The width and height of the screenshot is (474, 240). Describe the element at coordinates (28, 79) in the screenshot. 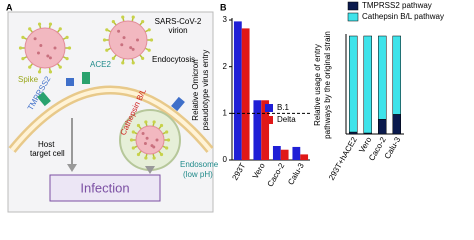

I see `spike-label: Spike` at that location.